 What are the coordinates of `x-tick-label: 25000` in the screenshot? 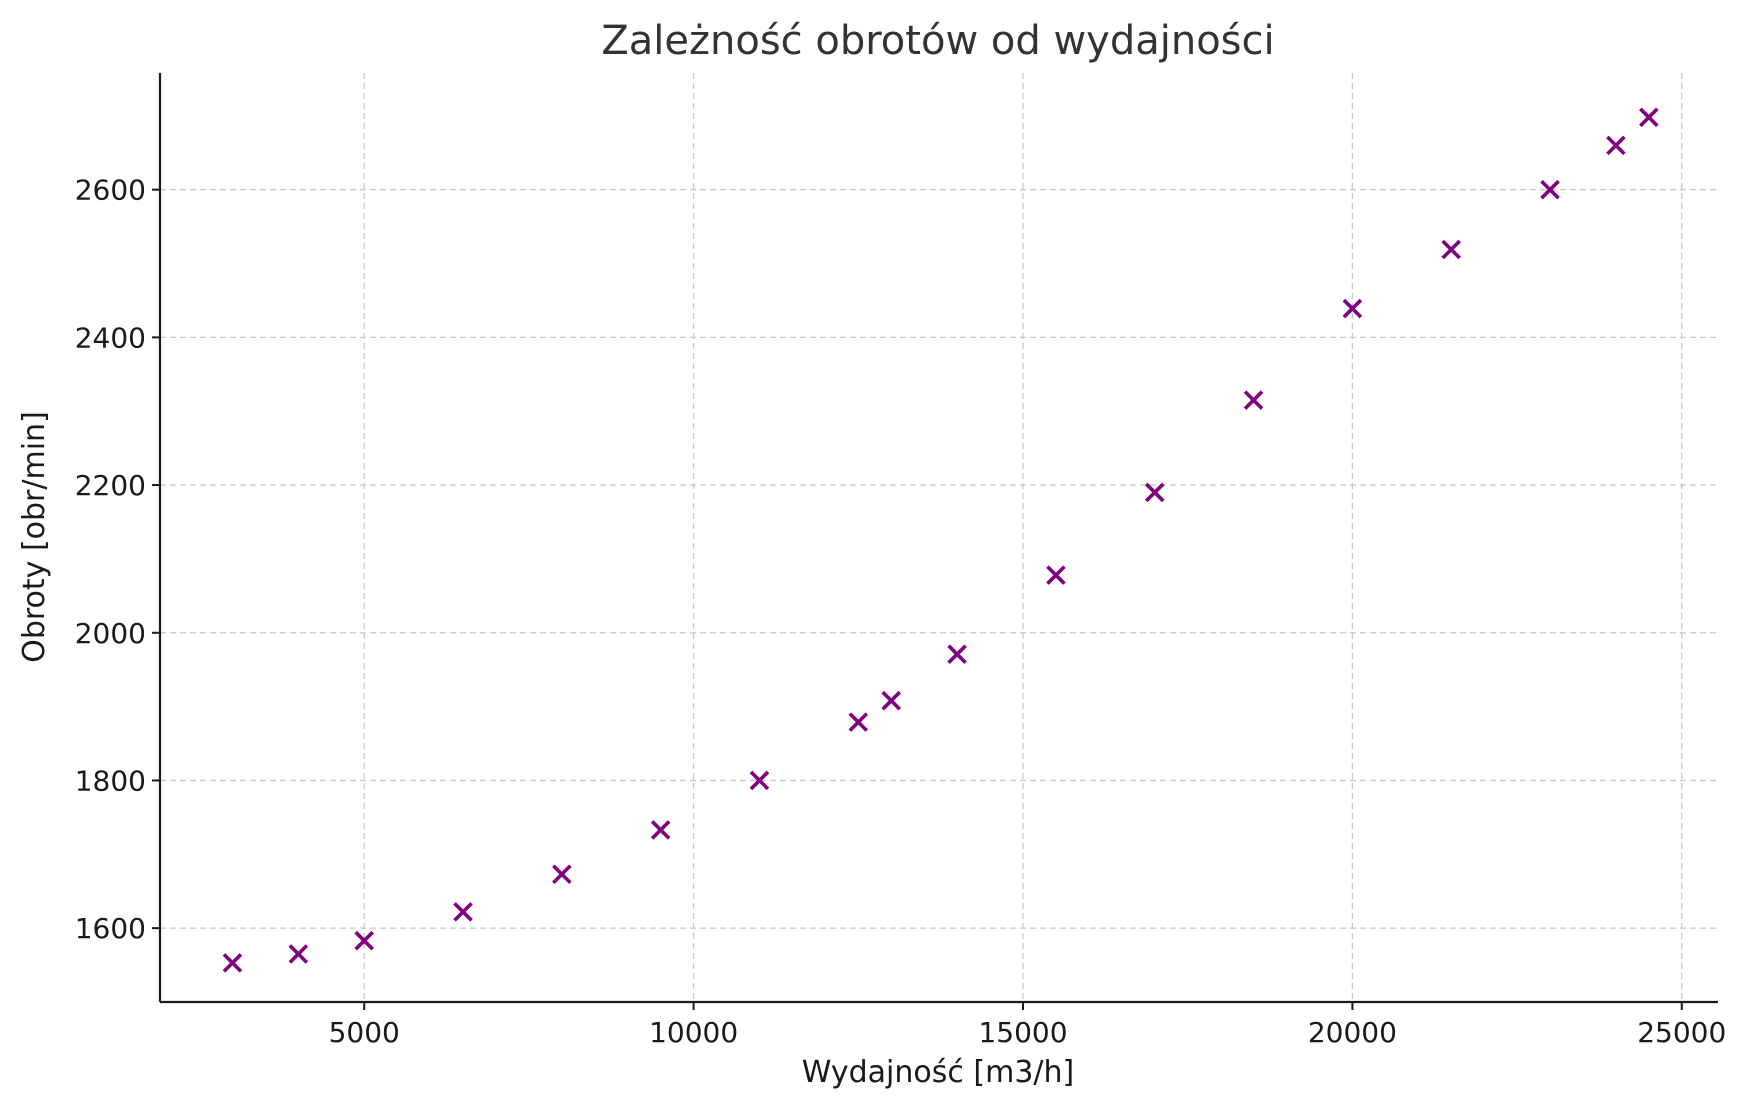 It's located at (1681, 1032).